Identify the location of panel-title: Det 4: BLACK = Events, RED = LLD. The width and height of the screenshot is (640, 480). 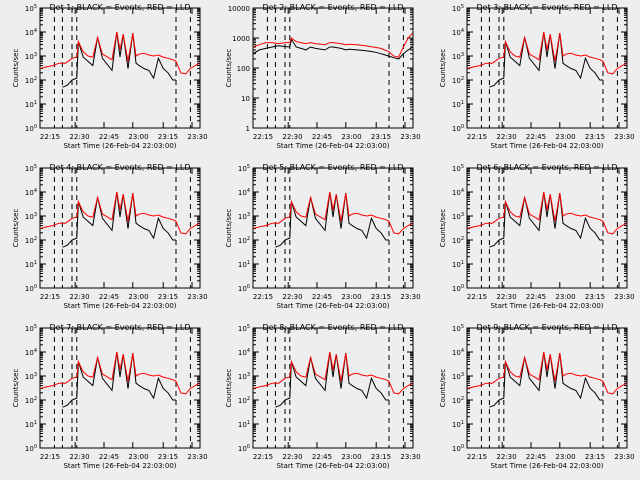
(120, 167).